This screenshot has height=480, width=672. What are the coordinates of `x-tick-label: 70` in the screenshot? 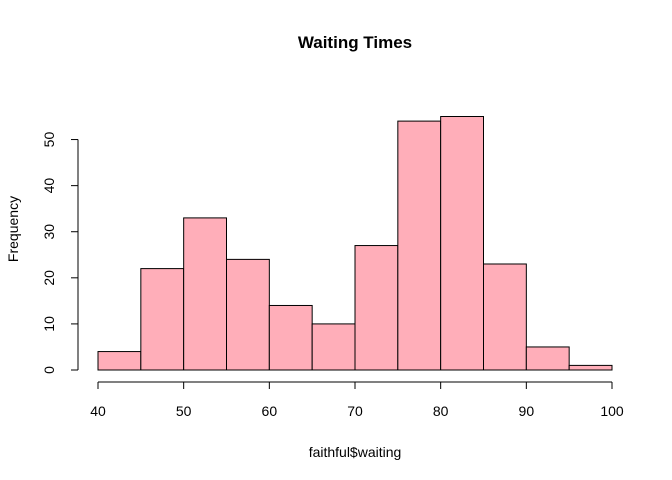 It's located at (355, 411).